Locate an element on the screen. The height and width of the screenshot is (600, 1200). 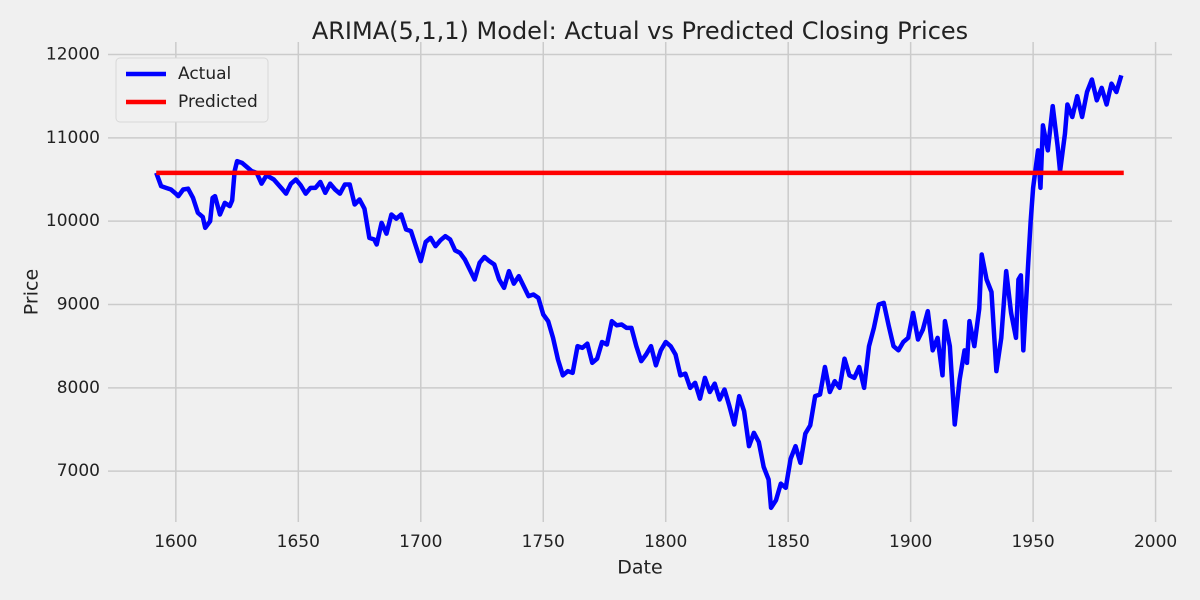
x-tick-label: 1650 is located at coordinates (298, 542).